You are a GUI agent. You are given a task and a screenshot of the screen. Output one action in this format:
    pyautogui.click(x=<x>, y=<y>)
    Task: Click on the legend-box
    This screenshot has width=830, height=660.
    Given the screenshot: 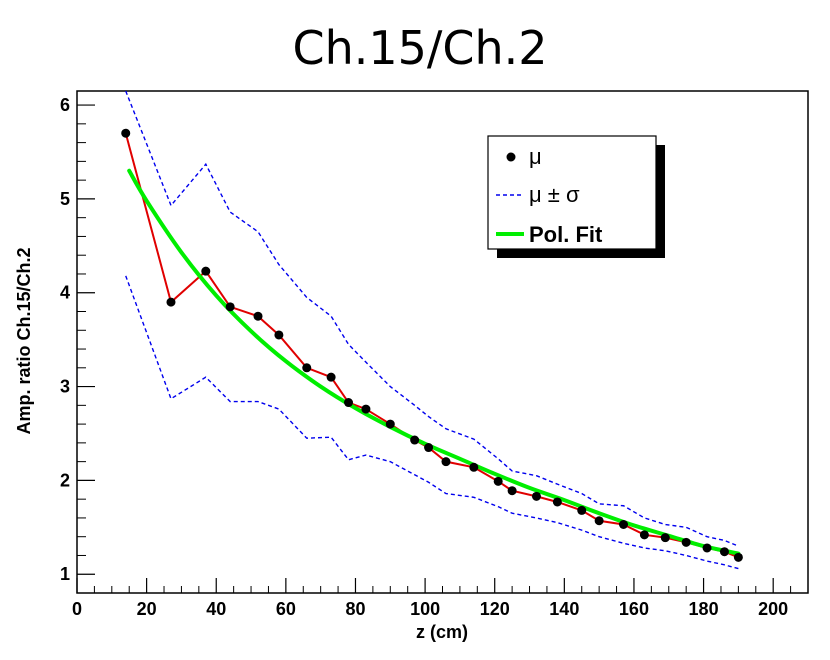 What is the action you would take?
    pyautogui.click(x=572, y=192)
    